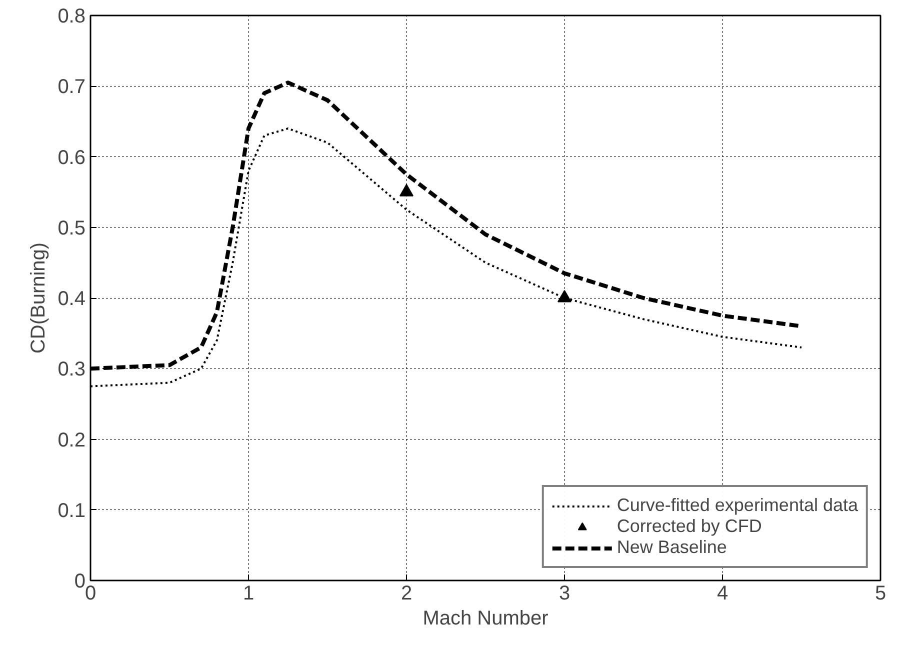 Image resolution: width=909 pixels, height=655 pixels. I want to click on y-tick-label: 0.8, so click(72, 17).